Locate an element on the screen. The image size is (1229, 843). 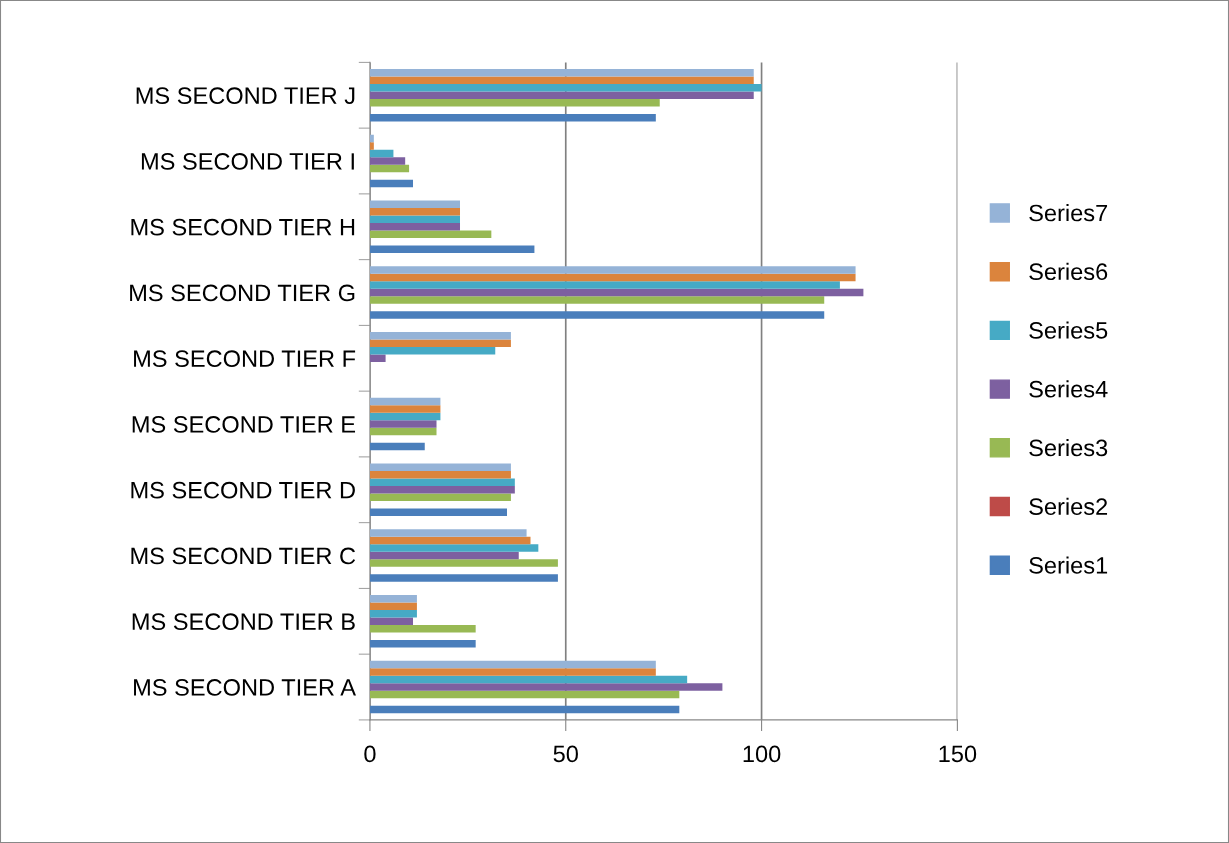
x-tick-label: 100 is located at coordinates (762, 754).